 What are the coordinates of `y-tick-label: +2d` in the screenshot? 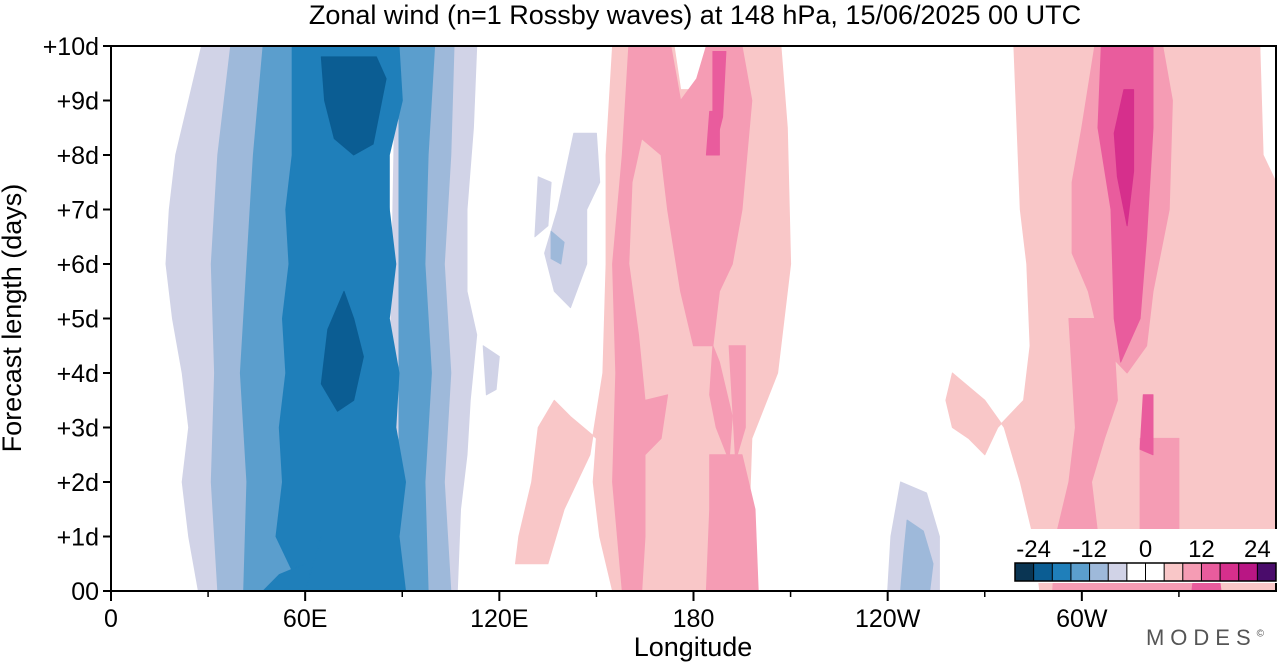 It's located at (78, 483).